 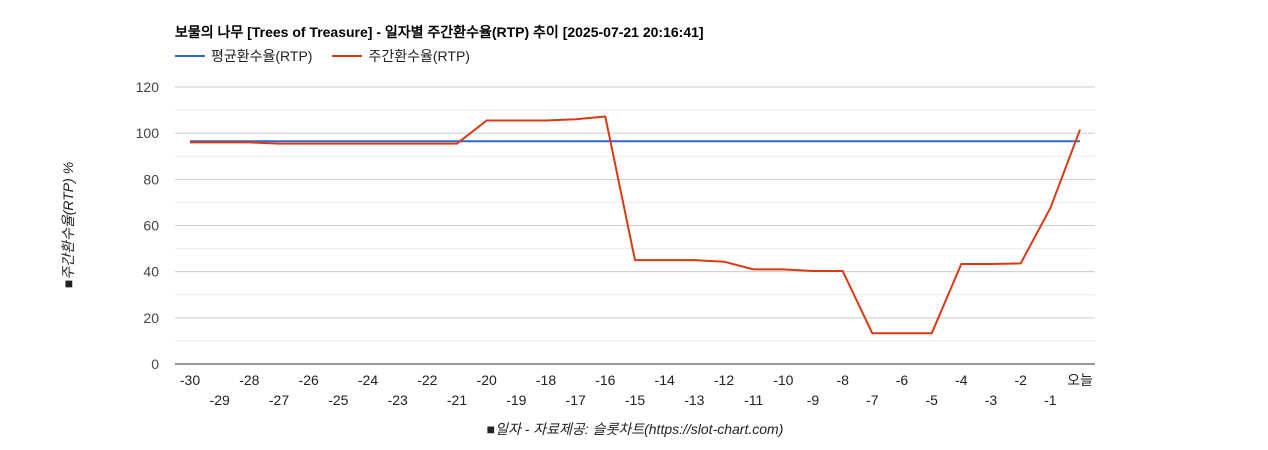 I want to click on x-tick-label: -10, so click(x=783, y=380).